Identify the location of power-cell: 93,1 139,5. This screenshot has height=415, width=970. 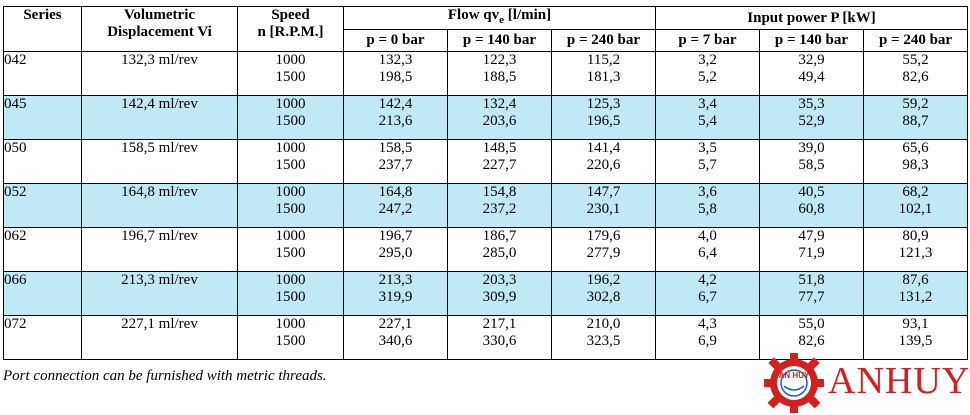
(915, 337).